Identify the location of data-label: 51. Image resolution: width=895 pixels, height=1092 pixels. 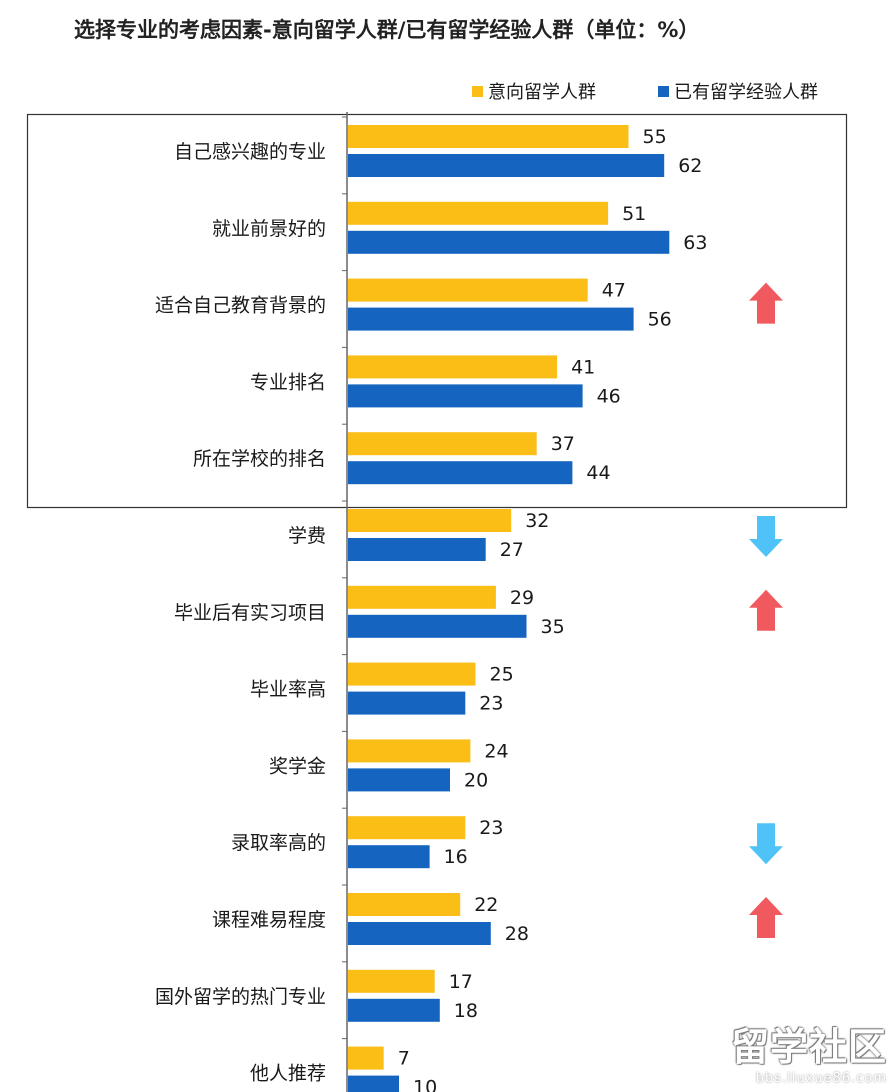
(634, 214).